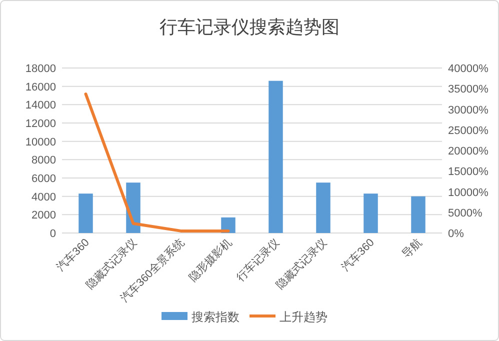 The image size is (499, 341). Describe the element at coordinates (468, 192) in the screenshot. I see `y2-tick-label: 10000%` at that location.